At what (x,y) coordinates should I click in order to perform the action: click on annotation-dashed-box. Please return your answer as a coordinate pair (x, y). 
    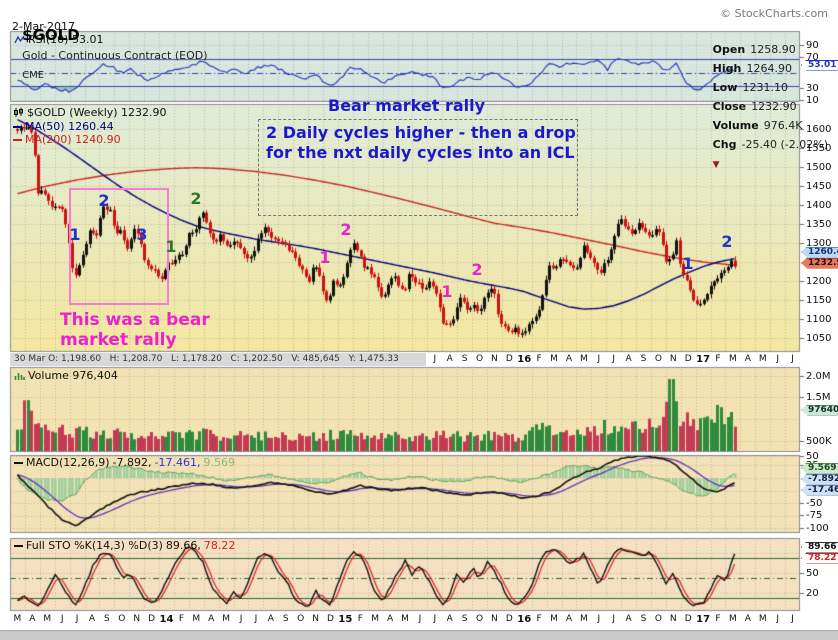
    Looking at the image, I should click on (418, 167).